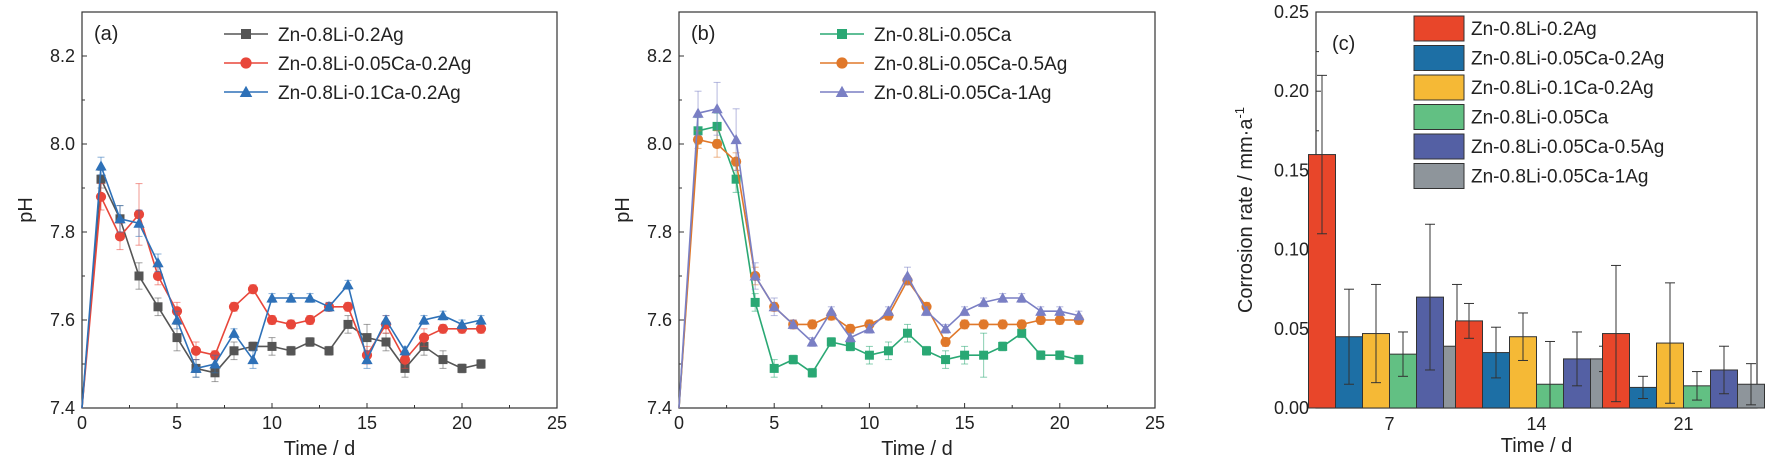  Describe the element at coordinates (1244, 210) in the screenshot. I see `y-axis-title: Corrosion rate / mm·a-1` at that location.